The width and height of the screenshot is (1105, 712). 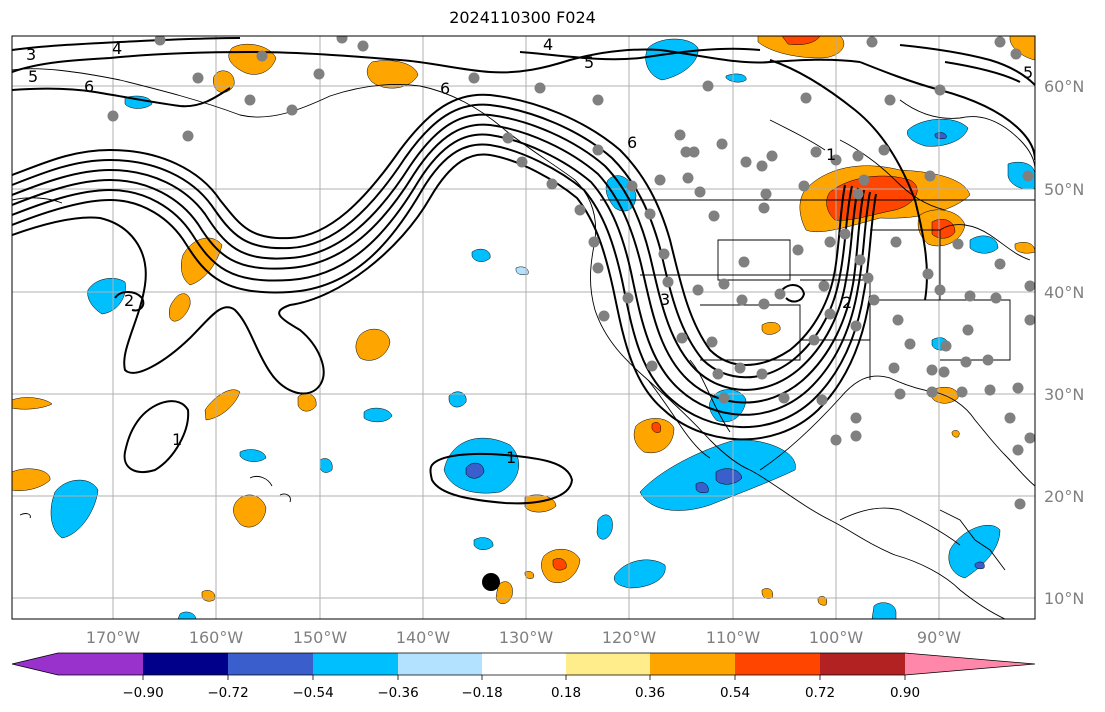 I want to click on colorbar-tick-label: 0.18, so click(x=566, y=693).